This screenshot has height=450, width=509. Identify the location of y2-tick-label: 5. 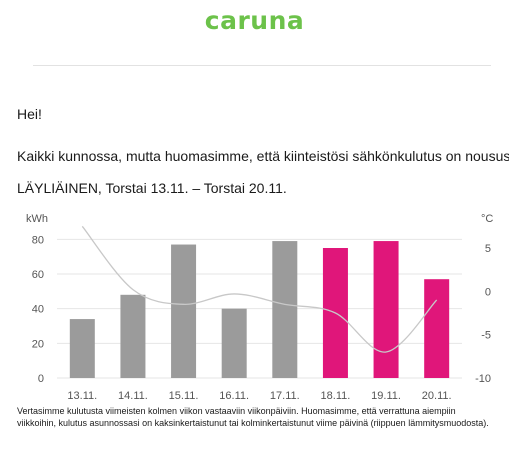
(488, 249).